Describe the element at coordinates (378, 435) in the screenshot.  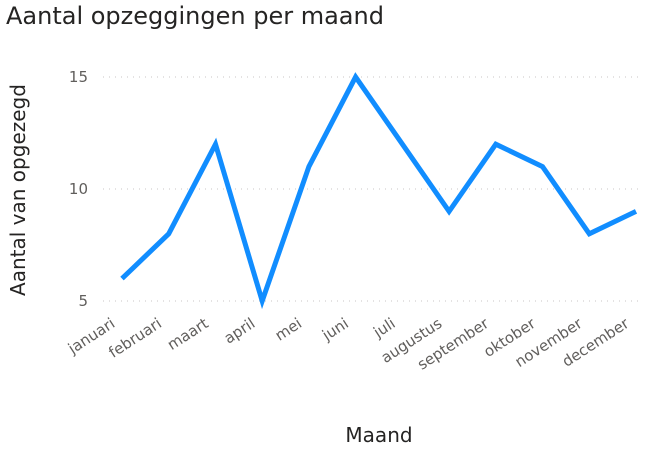
I see `x-axis-title: Maand` at that location.